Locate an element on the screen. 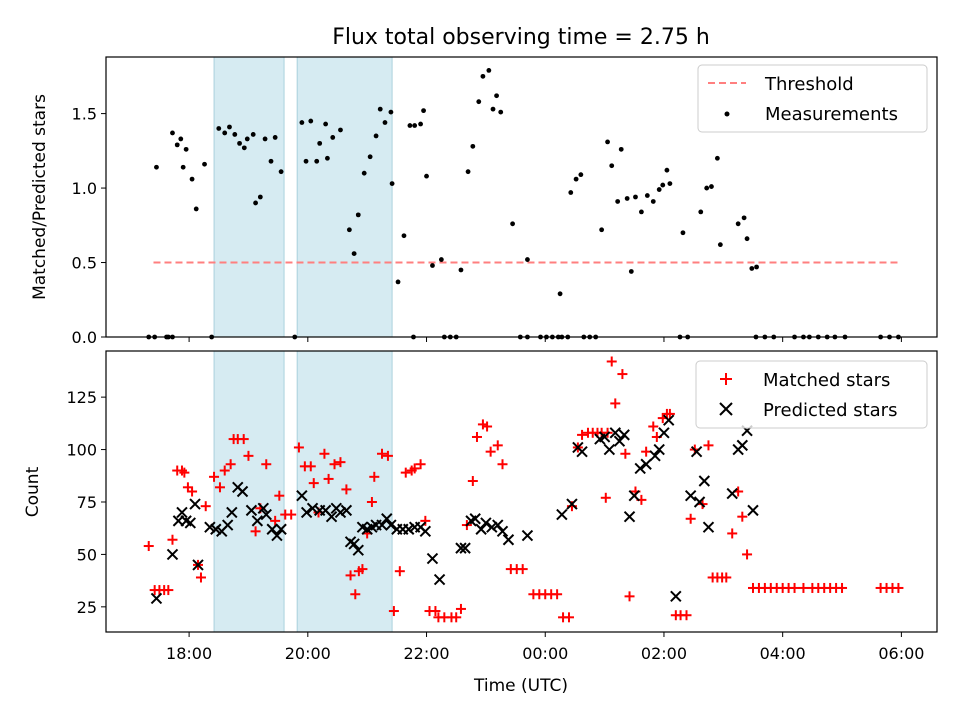 This screenshot has height=720, width=960. y-tick-label: 125 is located at coordinates (81, 397).